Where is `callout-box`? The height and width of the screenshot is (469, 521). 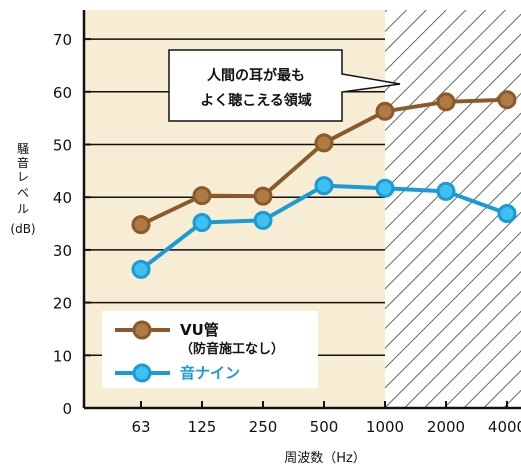 callout-box is located at coordinates (284, 85).